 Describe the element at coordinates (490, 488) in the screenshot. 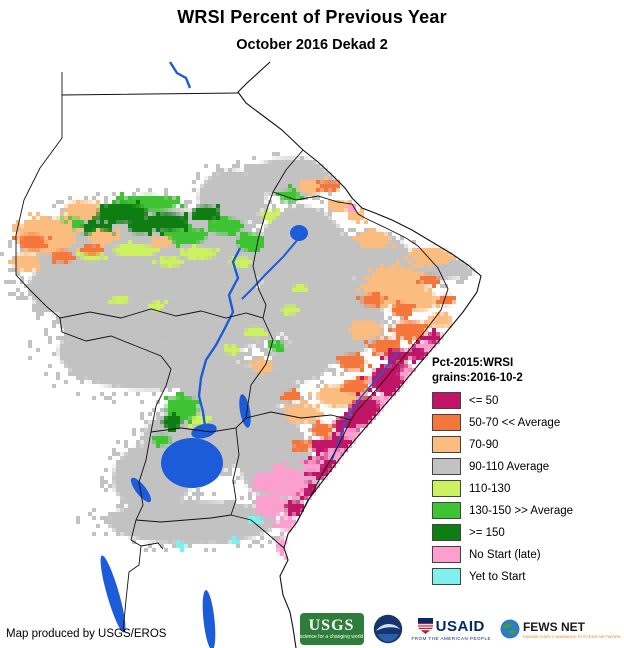

I see `legend-label: 110-130` at that location.